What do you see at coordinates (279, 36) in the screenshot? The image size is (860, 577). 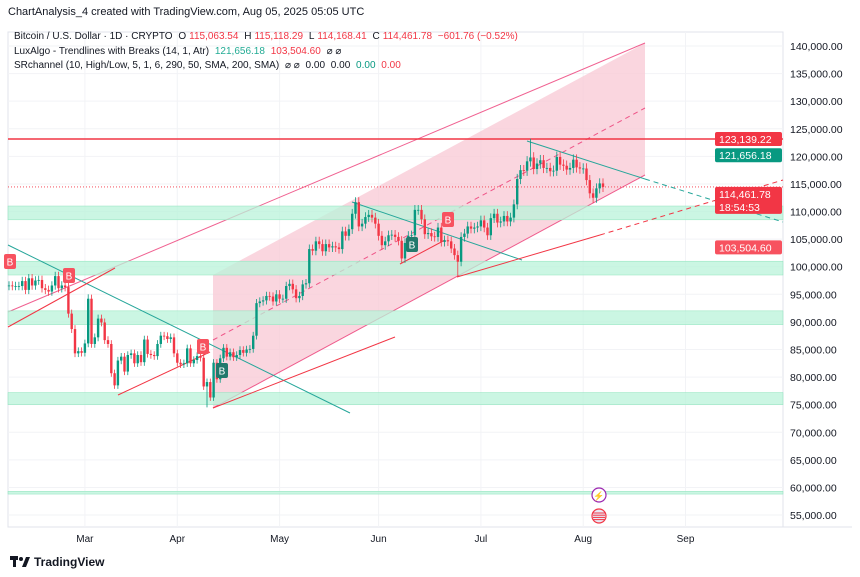 I see `high-value: 115,118.29` at bounding box center [279, 36].